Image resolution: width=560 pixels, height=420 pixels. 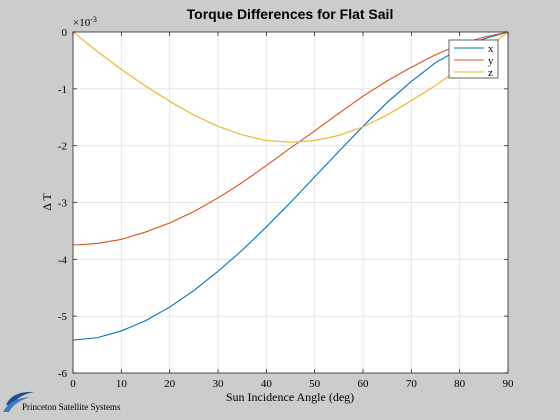 What do you see at coordinates (412, 384) in the screenshot?
I see `x-tick-label: 70` at bounding box center [412, 384].